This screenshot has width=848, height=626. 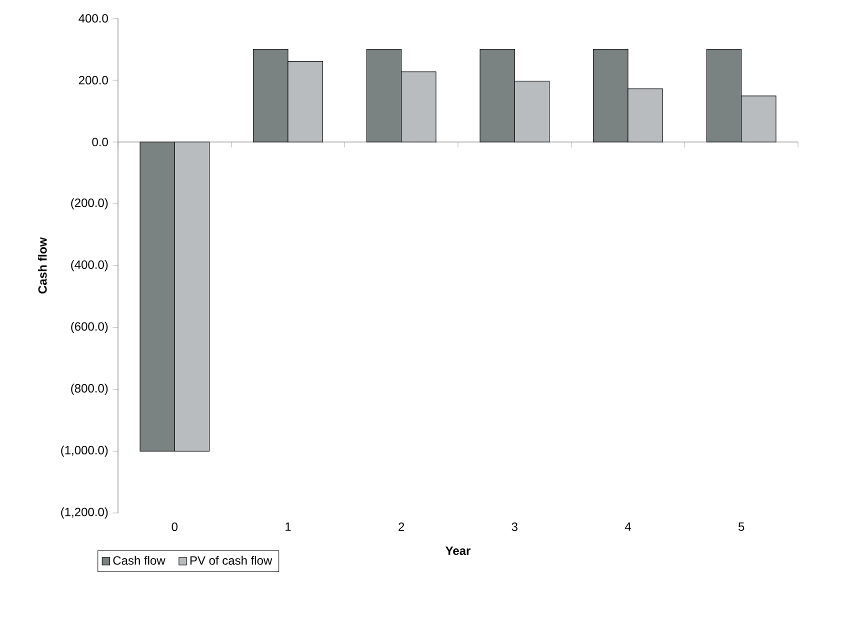 What do you see at coordinates (741, 526) in the screenshot?
I see `x-tick-label: 5` at bounding box center [741, 526].